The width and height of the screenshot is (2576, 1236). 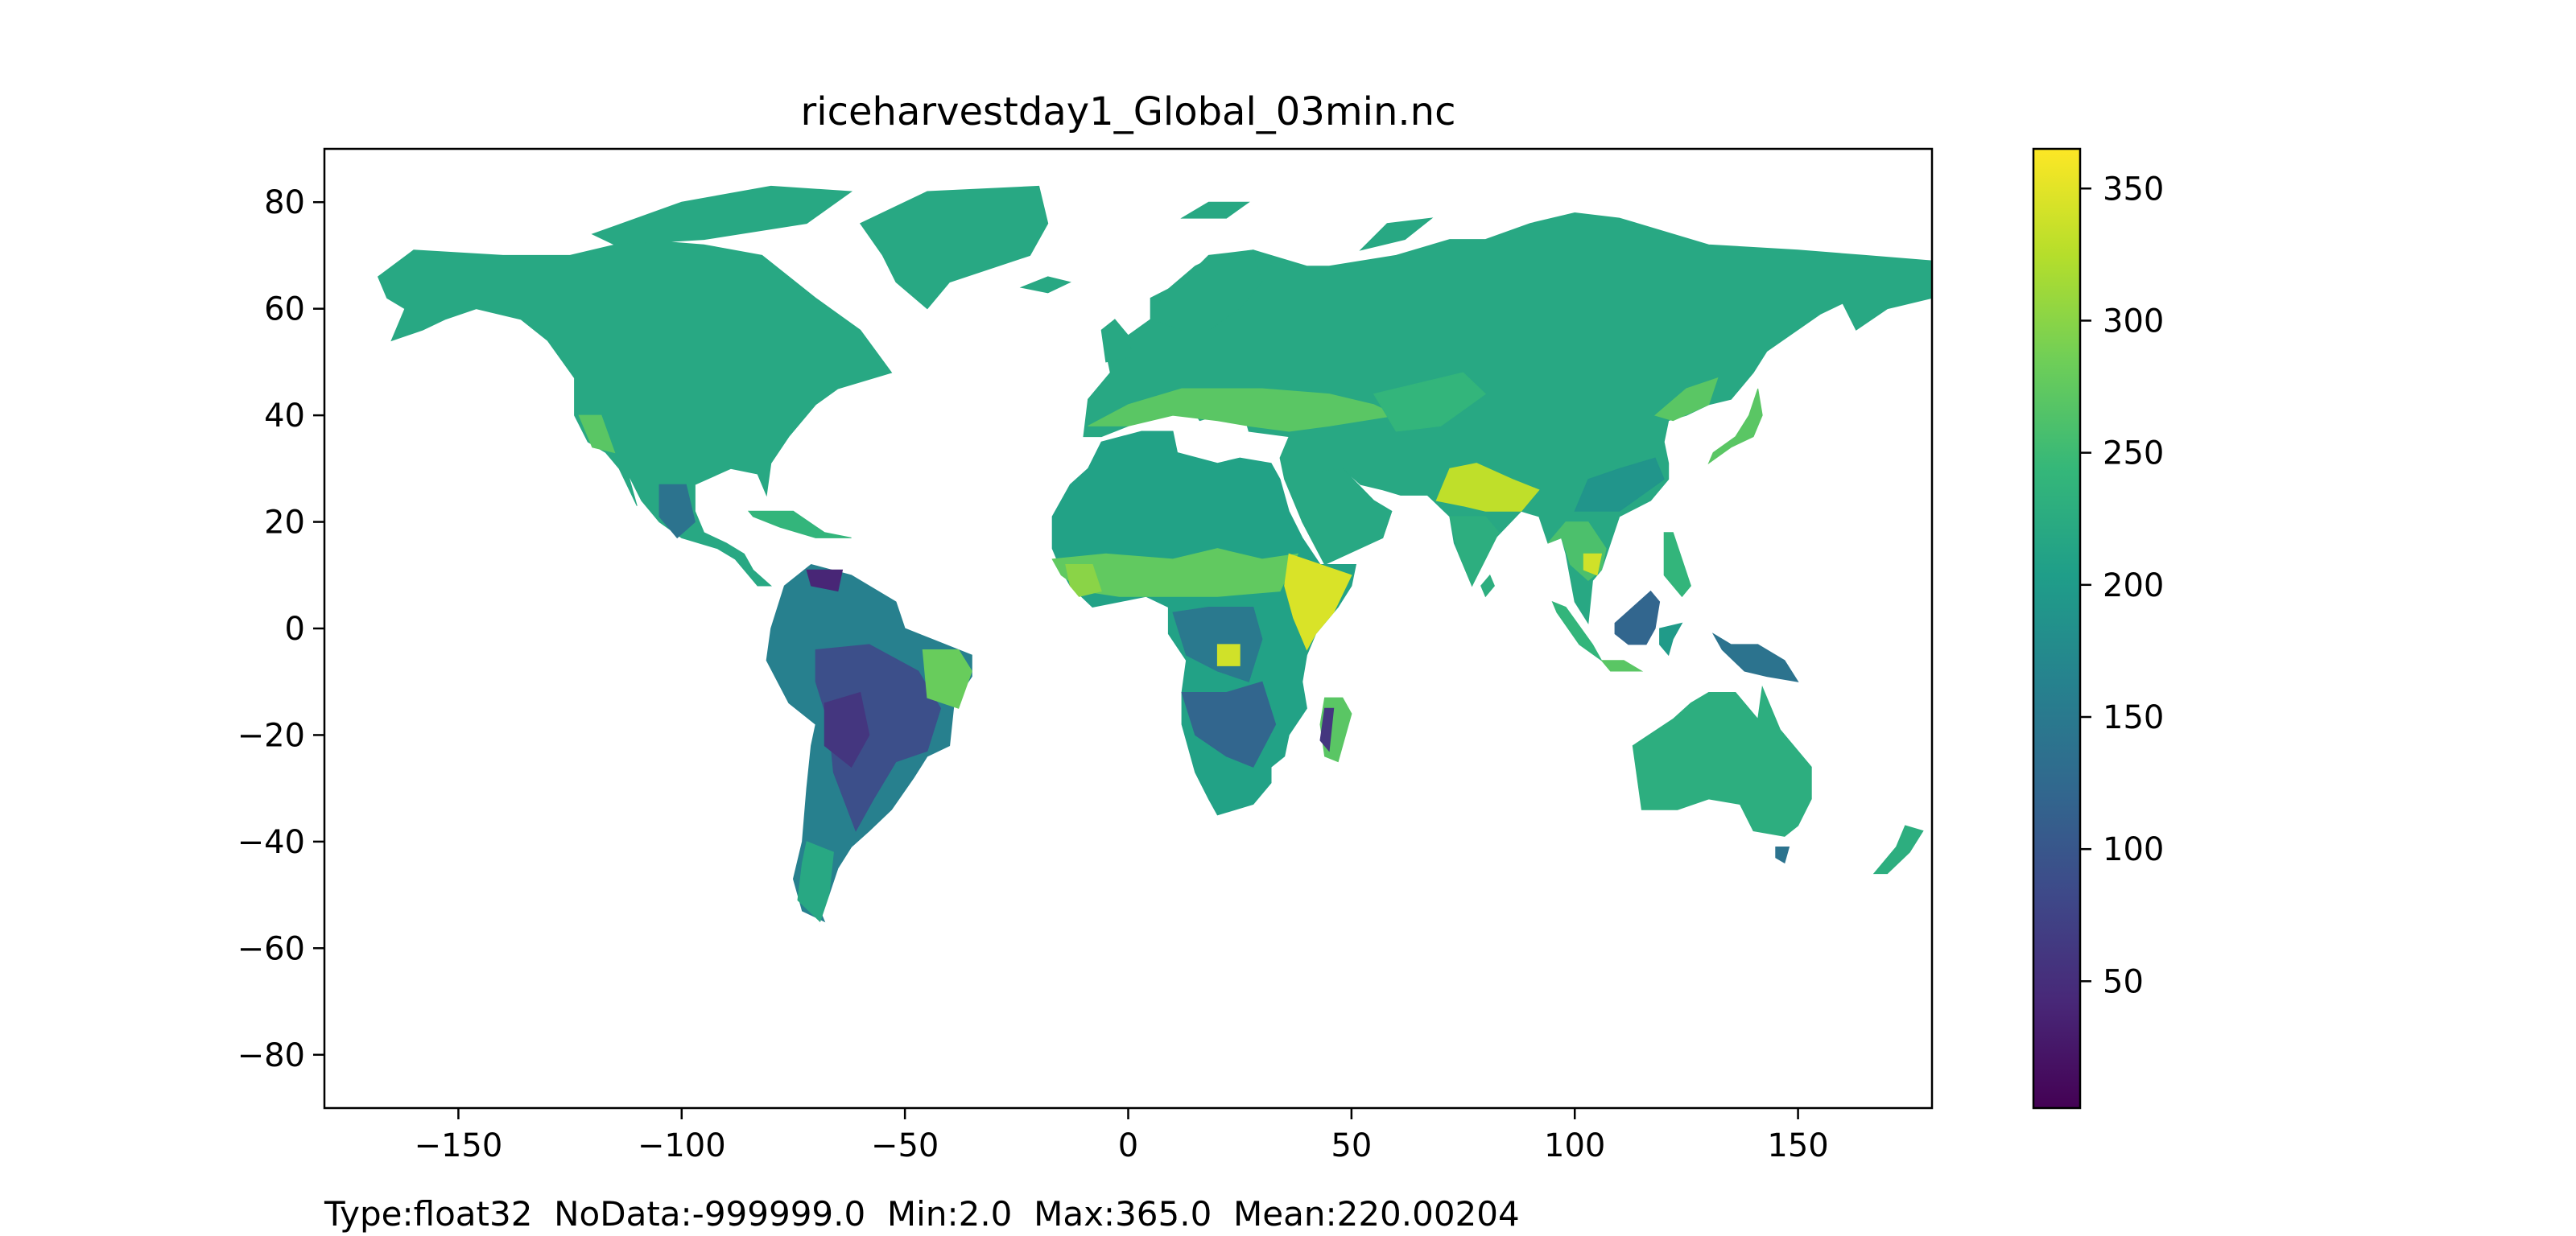 What do you see at coordinates (1474, 551) in the screenshot?
I see `map-region-india-peninsula` at bounding box center [1474, 551].